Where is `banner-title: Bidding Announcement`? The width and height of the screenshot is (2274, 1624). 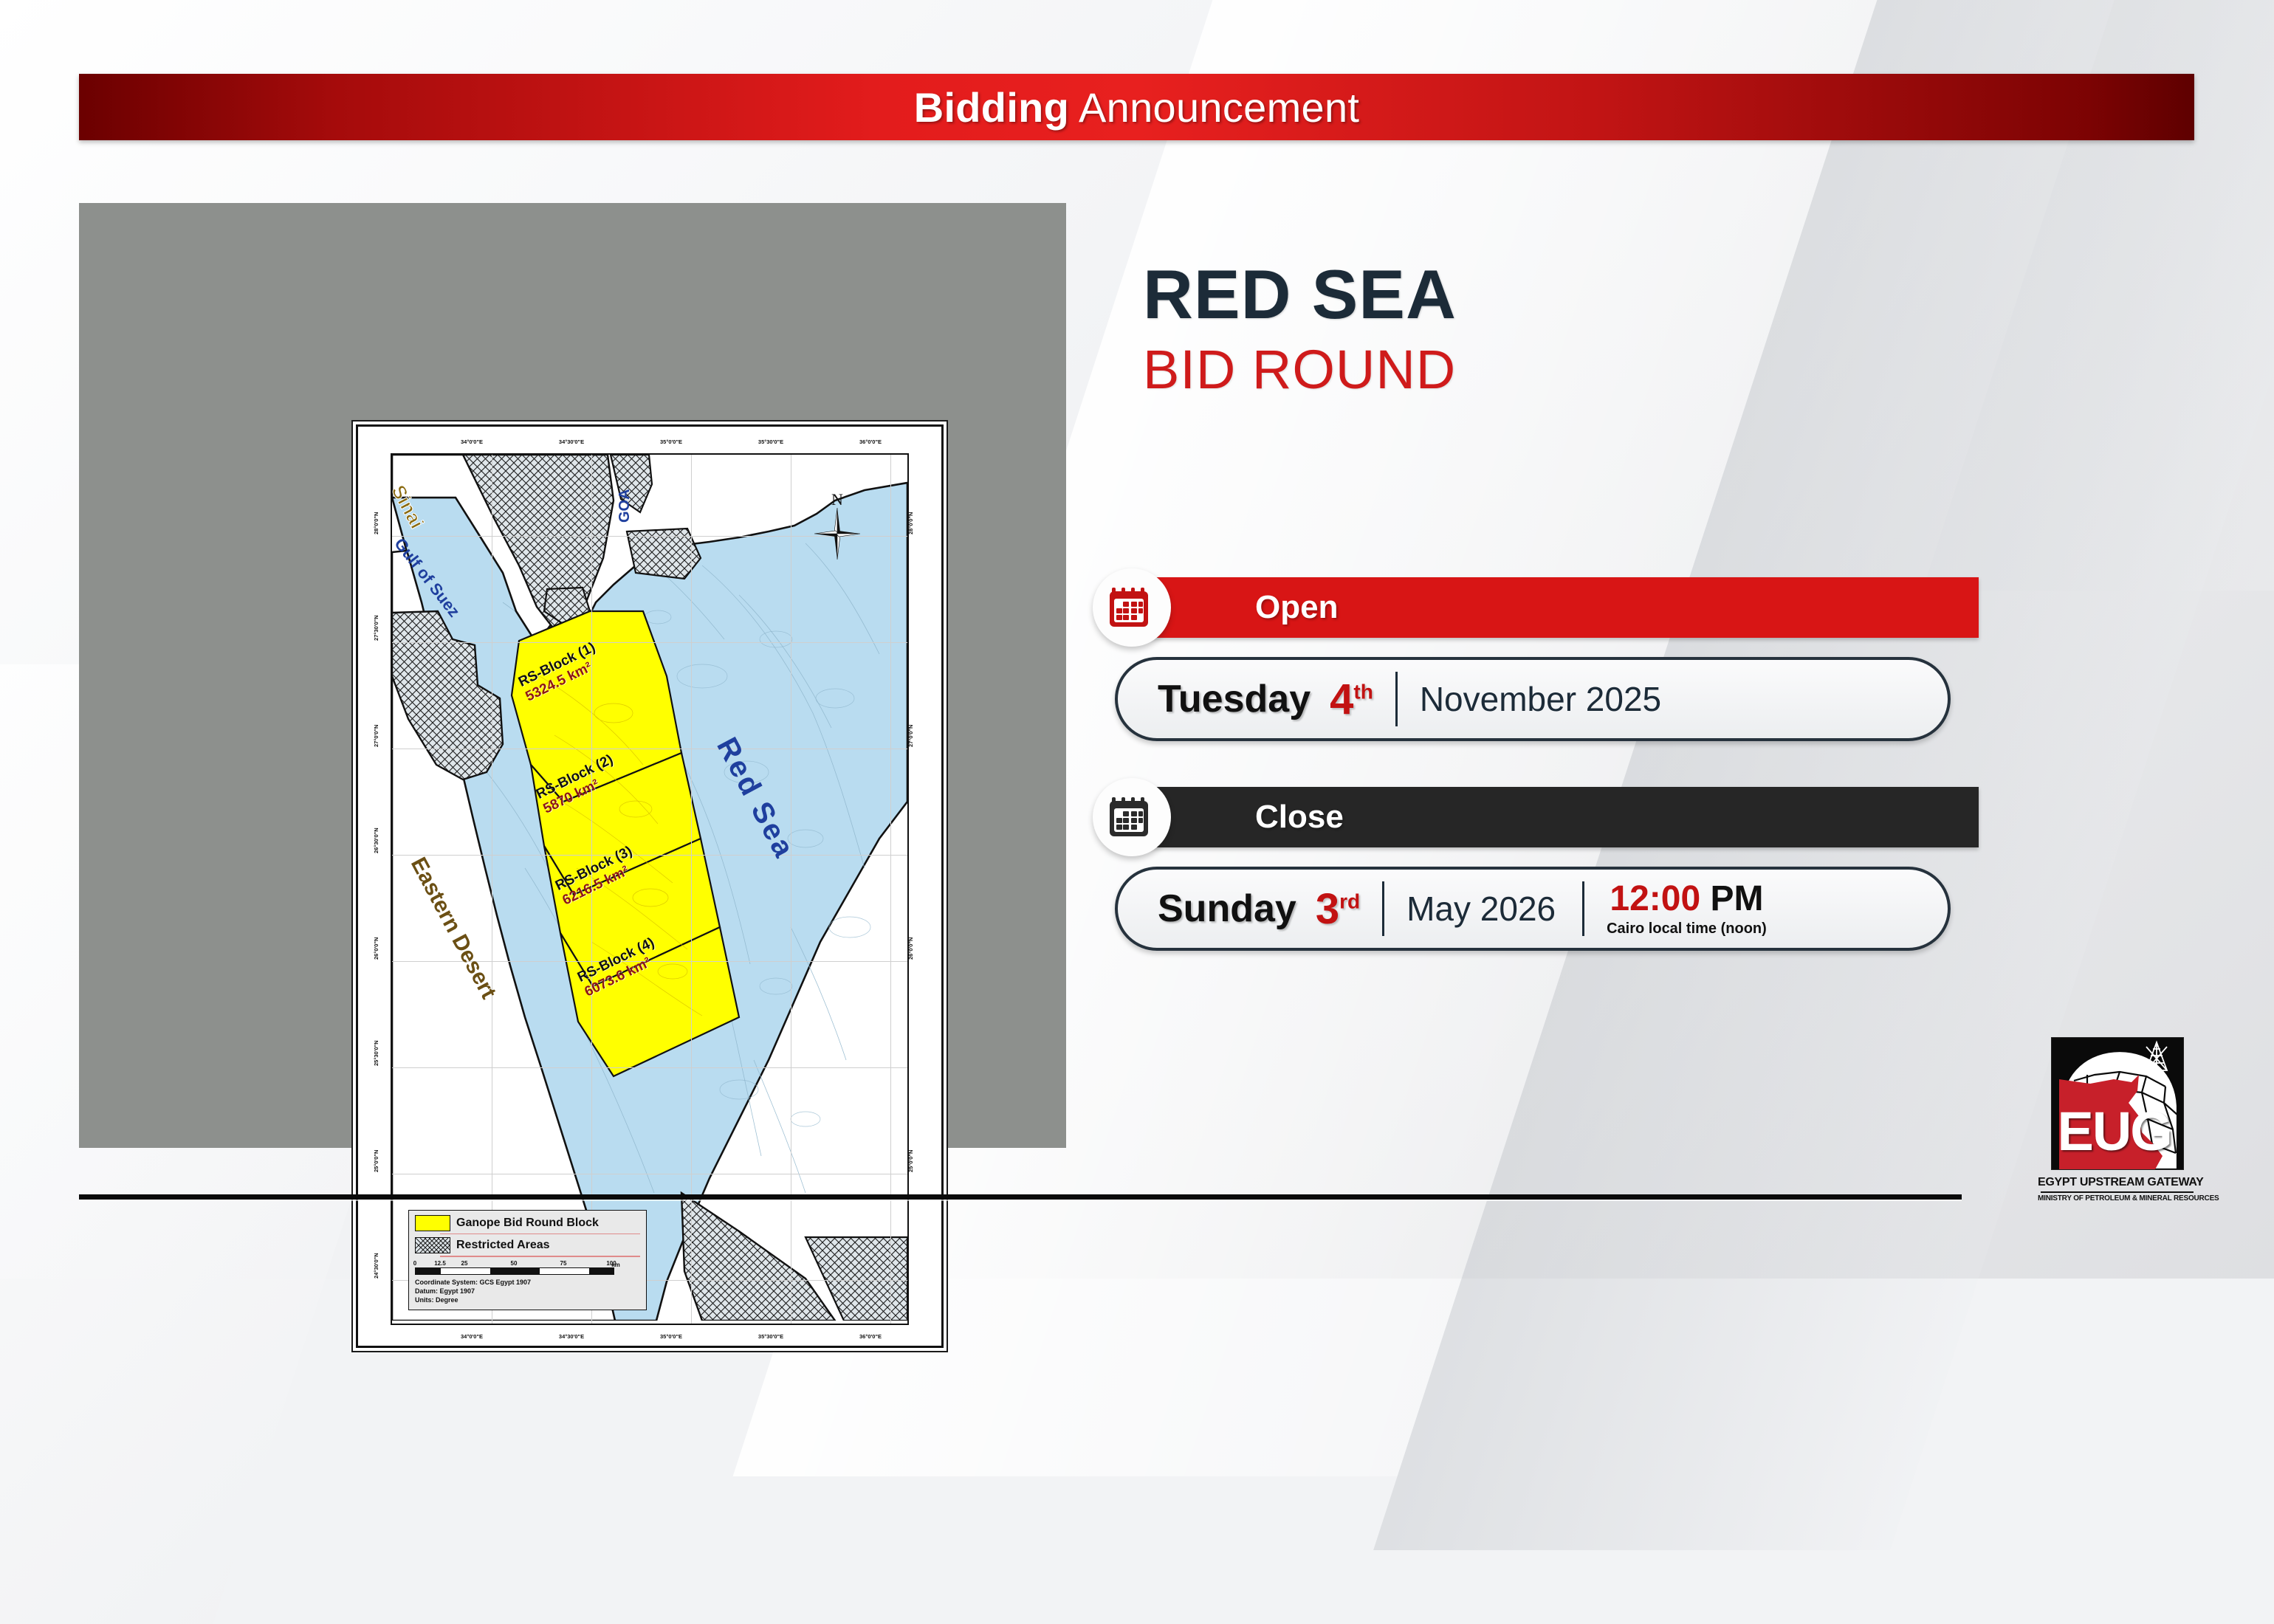 banner-title: Bidding Announcement is located at coordinates (1137, 107).